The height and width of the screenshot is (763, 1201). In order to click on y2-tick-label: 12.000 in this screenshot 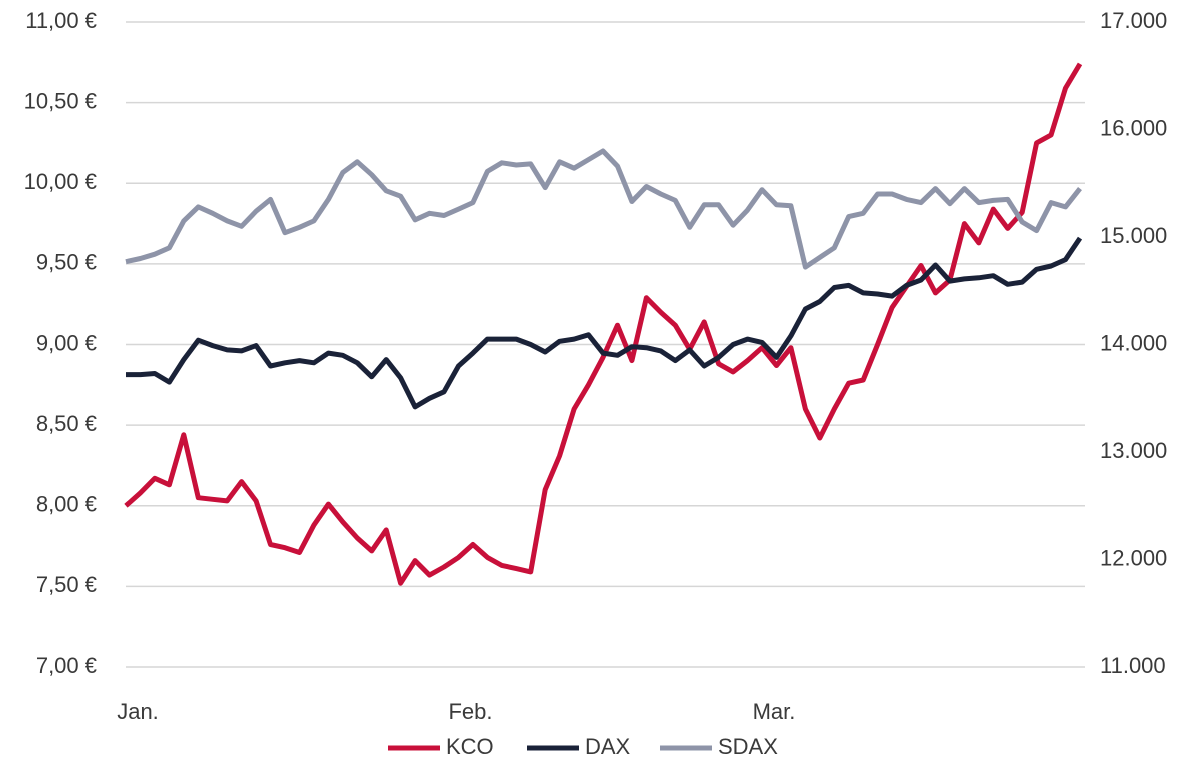, I will do `click(1133, 557)`.